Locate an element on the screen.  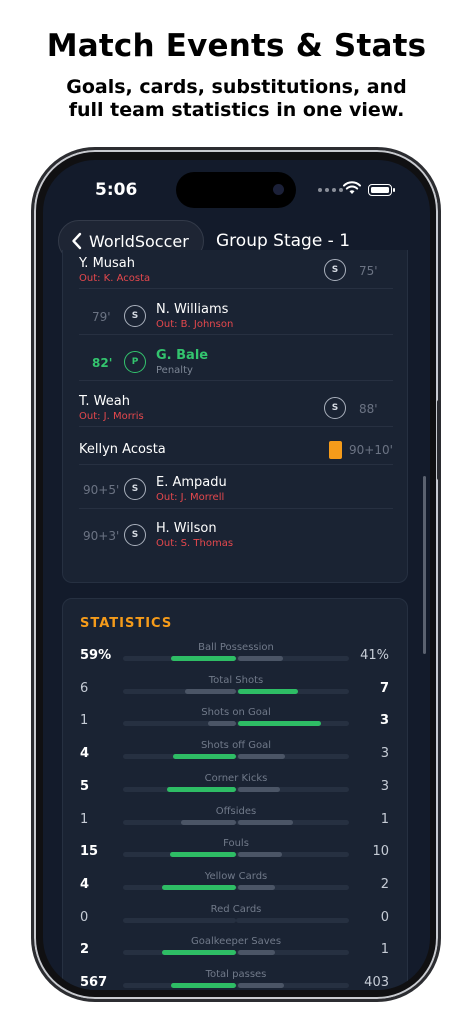
event-detail: Out: B. Johnson is located at coordinates (195, 324).